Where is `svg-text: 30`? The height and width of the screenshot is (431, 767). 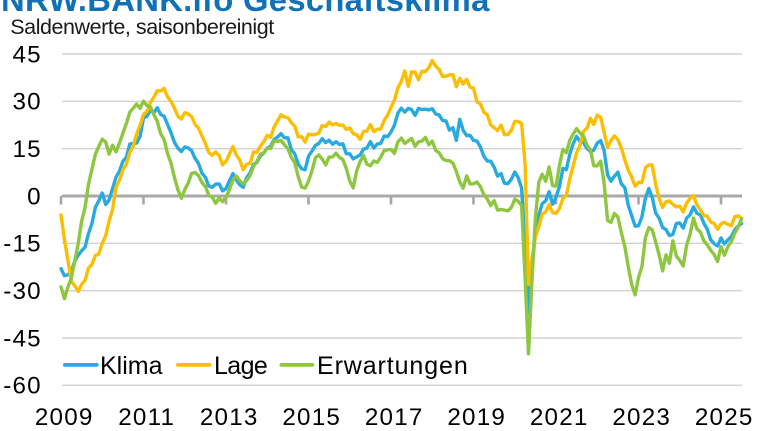
svg-text: 30 is located at coordinates (26, 102).